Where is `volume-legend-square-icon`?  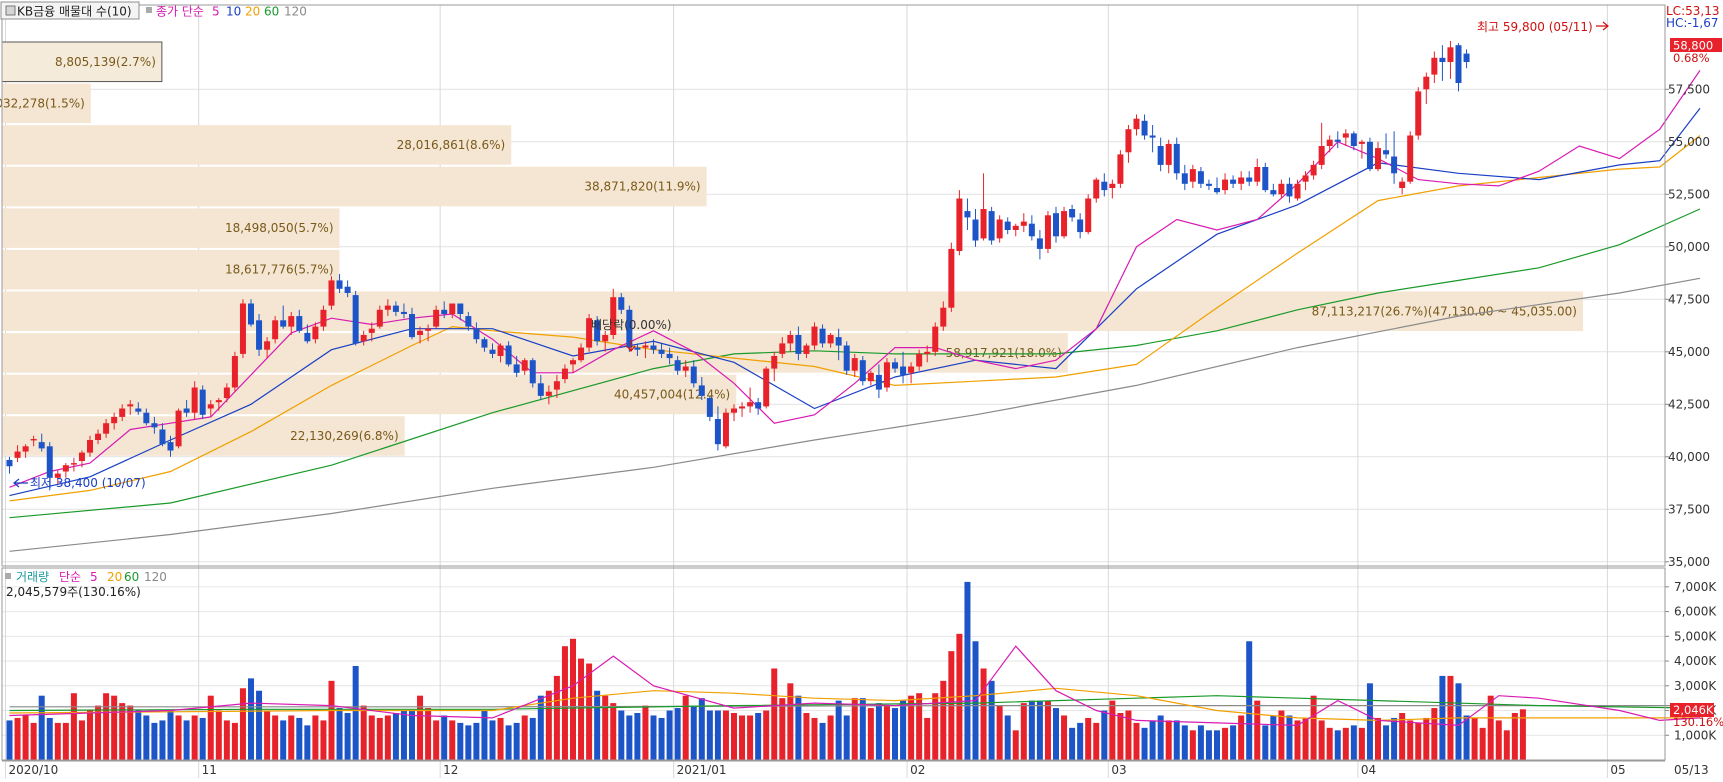 volume-legend-square-icon is located at coordinates (8, 576).